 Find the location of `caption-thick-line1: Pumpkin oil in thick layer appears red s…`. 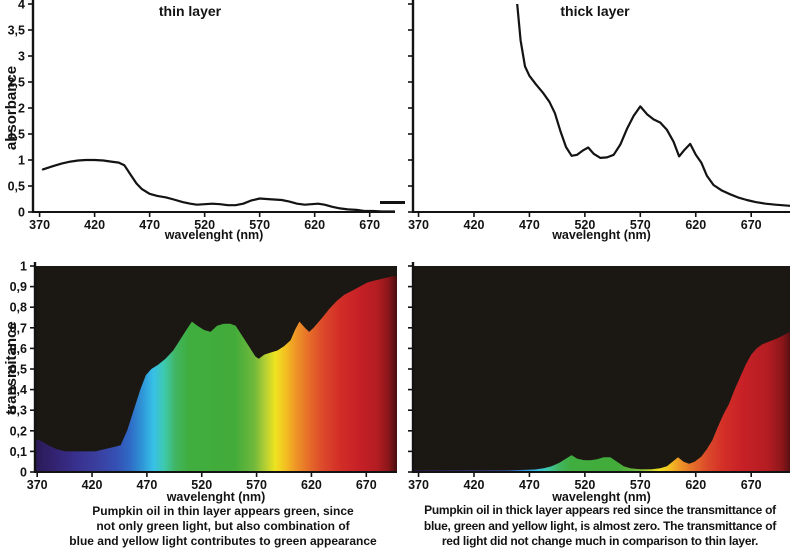

caption-thick-line1: Pumpkin oil in thick layer appears red s… is located at coordinates (600, 510).